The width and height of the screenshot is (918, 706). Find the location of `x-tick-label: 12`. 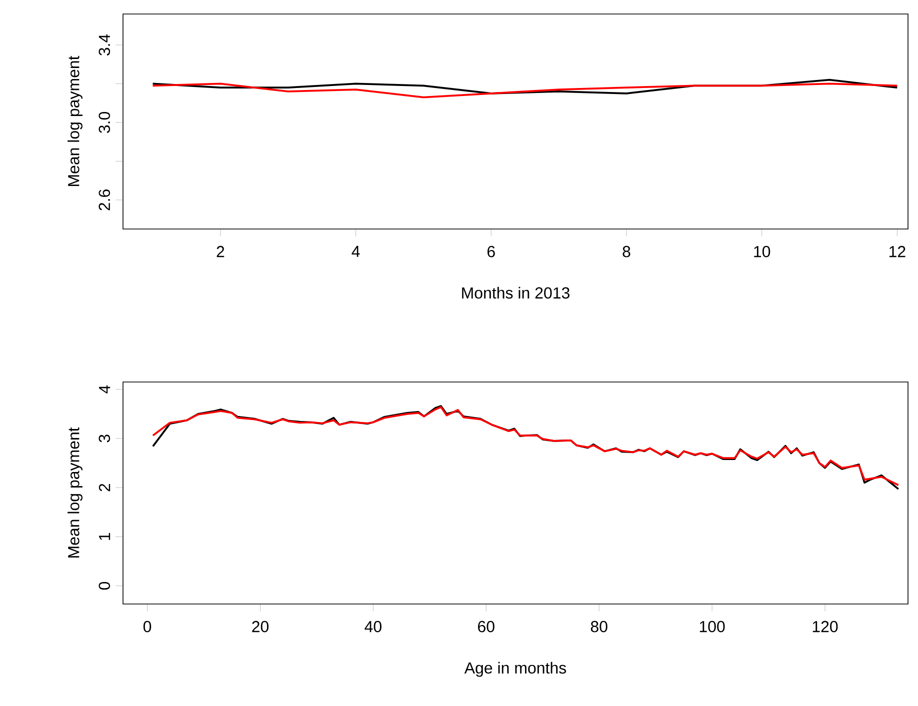

x-tick-label: 12 is located at coordinates (897, 252).